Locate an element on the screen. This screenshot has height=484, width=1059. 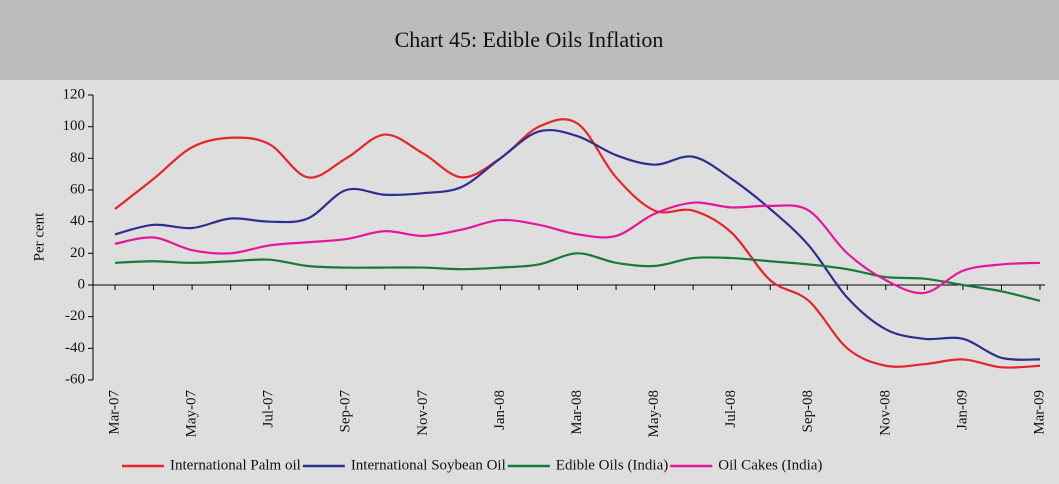
chart-title: Chart 45: Edible Oils Inflation is located at coordinates (529, 39).